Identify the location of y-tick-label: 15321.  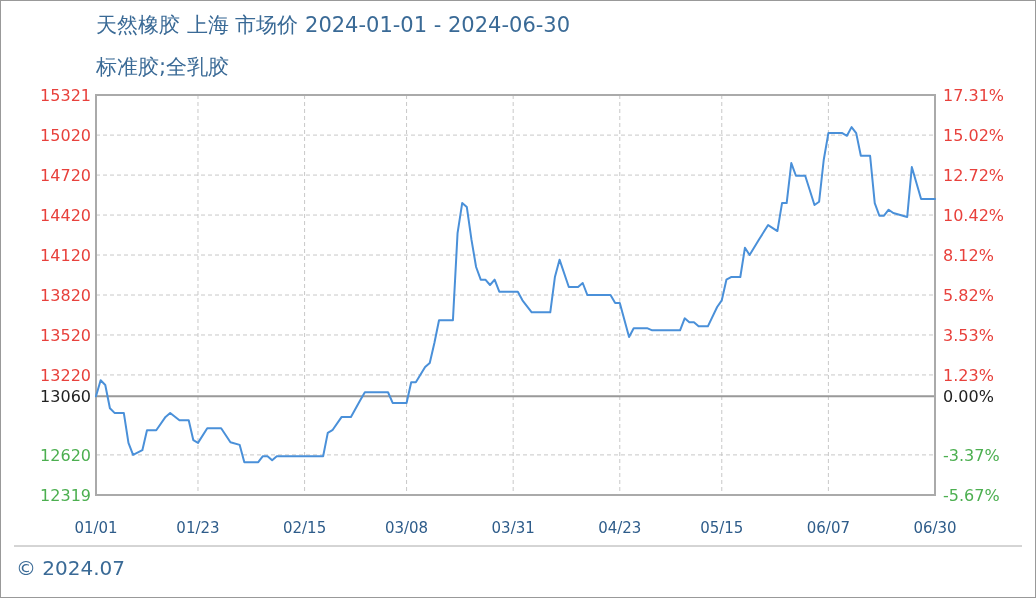
(65, 95).